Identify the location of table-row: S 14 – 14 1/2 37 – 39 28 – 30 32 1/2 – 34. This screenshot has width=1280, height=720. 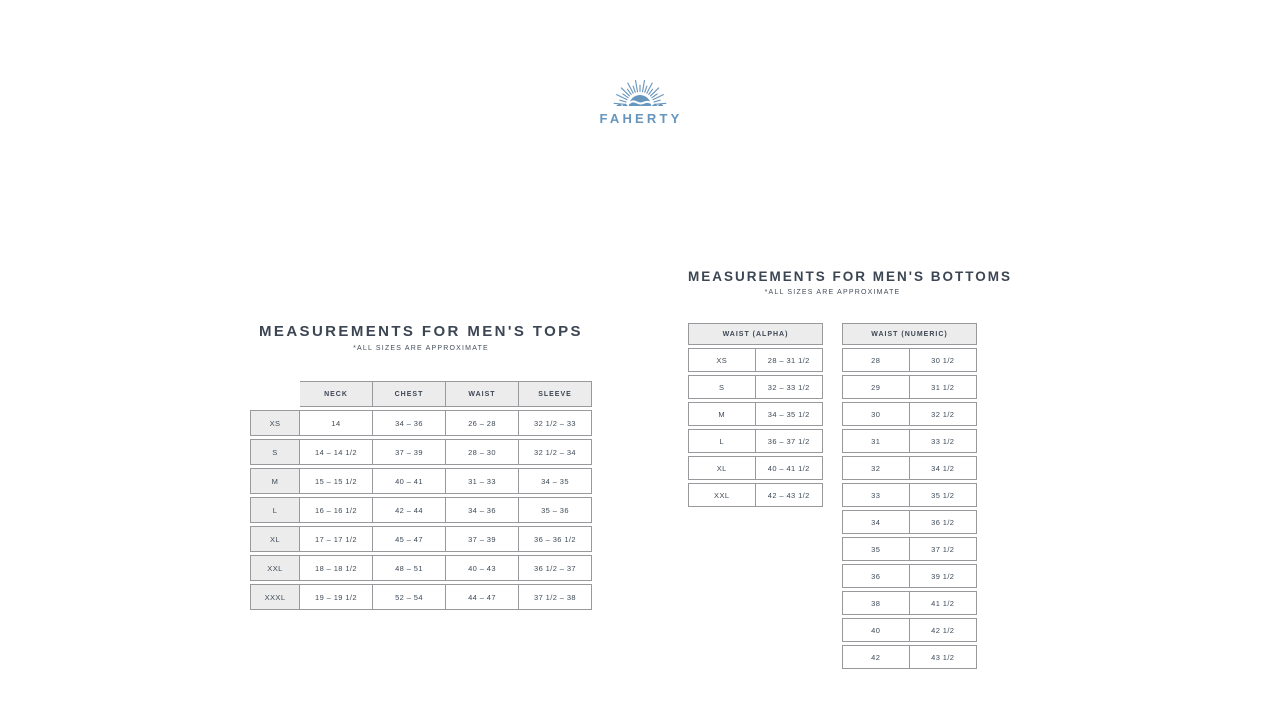
(421, 452).